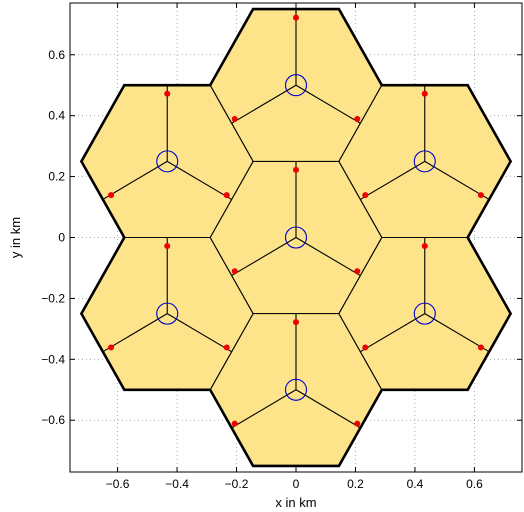 This screenshot has width=524, height=512. Describe the element at coordinates (355, 484) in the screenshot. I see `x-tick-label: 0.2` at that location.